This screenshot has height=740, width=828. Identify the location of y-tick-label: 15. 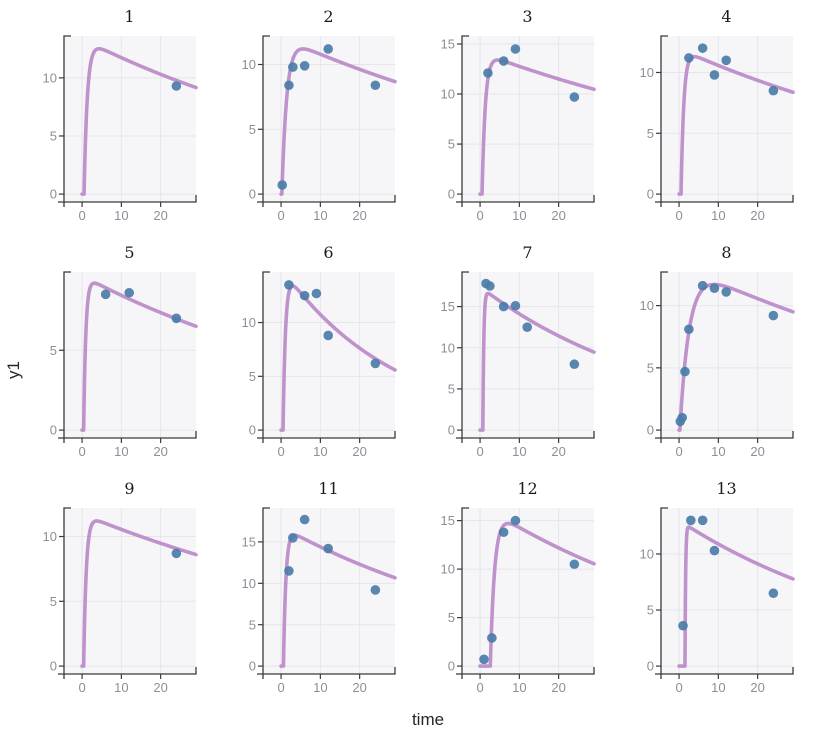
(448, 520).